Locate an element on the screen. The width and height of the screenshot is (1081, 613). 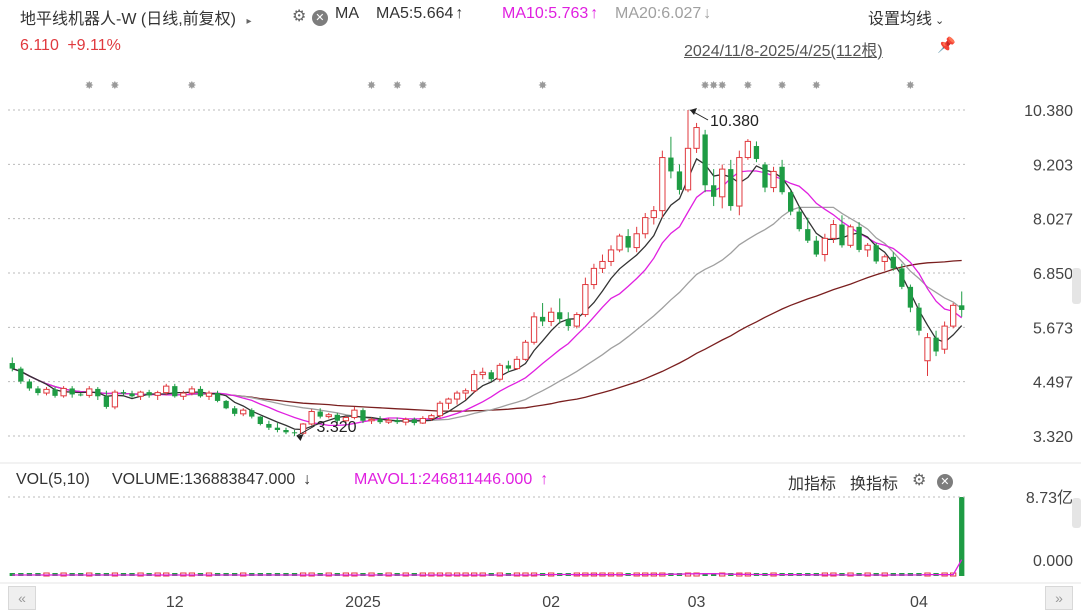
volume-value: VOLUME:136883847.000 ↓ is located at coordinates (212, 479).